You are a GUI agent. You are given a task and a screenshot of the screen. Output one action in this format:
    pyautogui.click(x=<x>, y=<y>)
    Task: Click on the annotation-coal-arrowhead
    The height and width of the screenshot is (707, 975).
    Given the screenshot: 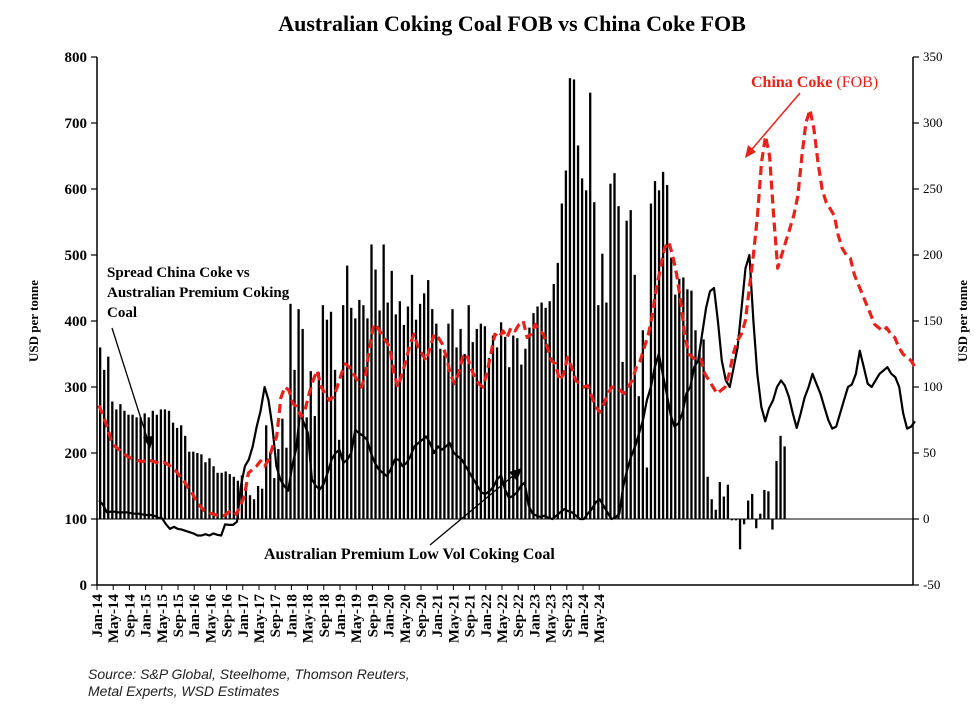 What is the action you would take?
    pyautogui.click(x=515, y=474)
    